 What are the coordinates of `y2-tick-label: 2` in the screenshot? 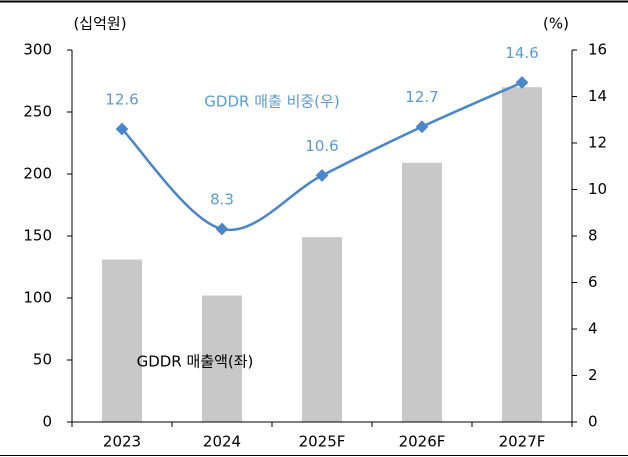 It's located at (593, 375).